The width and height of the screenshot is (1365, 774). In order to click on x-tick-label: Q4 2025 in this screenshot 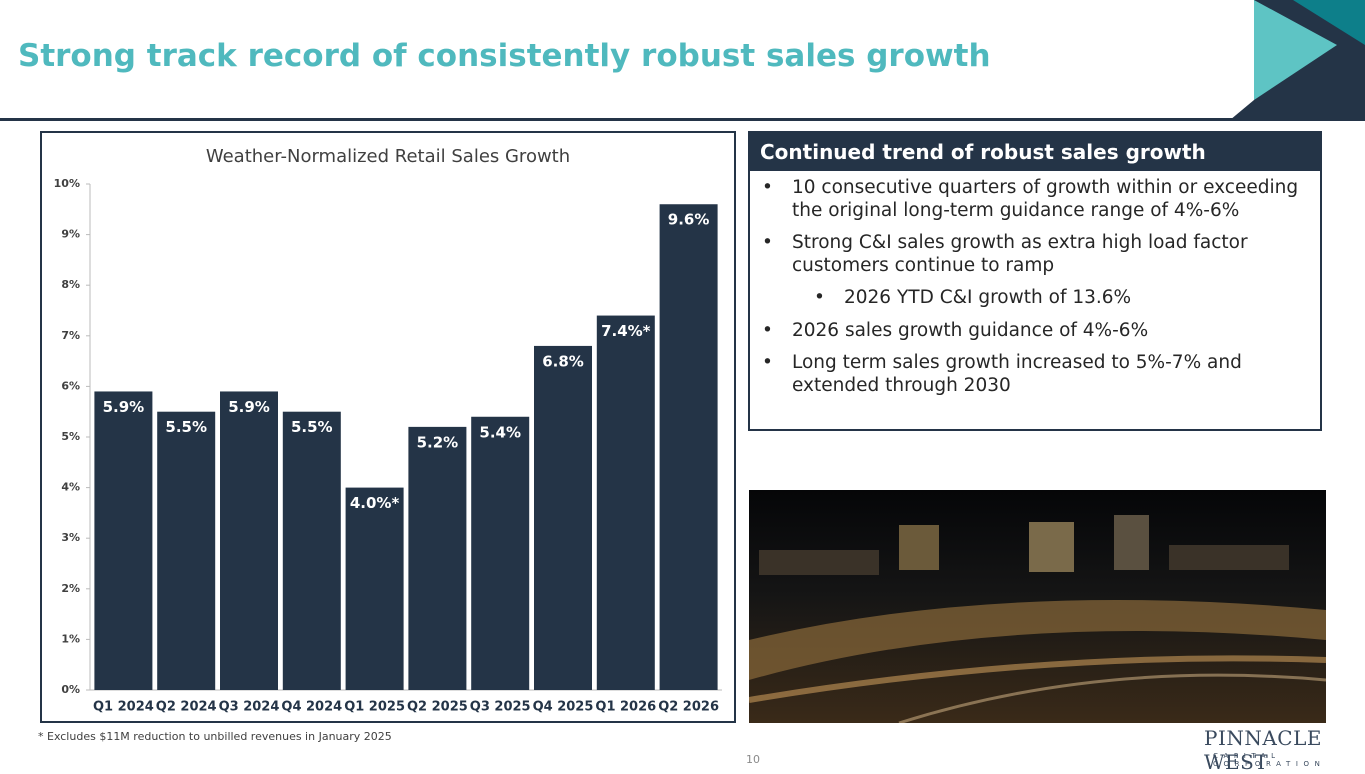, I will do `click(563, 707)`.